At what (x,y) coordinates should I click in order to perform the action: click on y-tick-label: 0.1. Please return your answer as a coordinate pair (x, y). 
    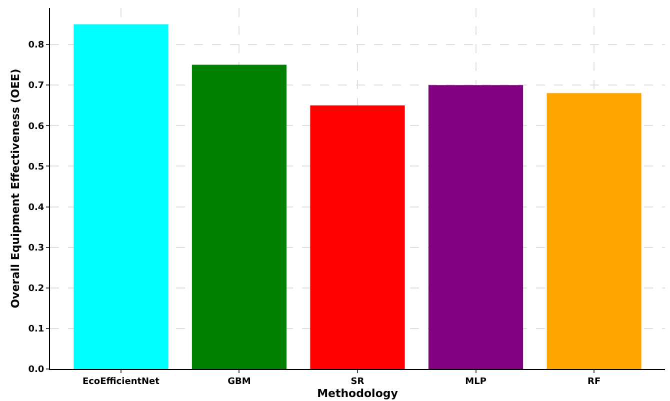
    Looking at the image, I should click on (36, 329).